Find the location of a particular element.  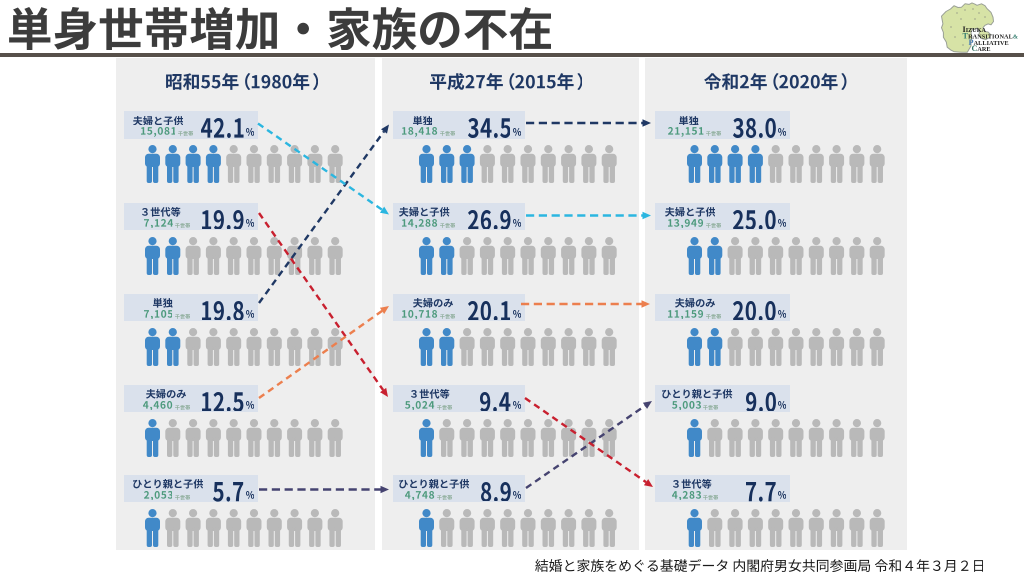

svg-text: CARE is located at coordinates (981, 48).